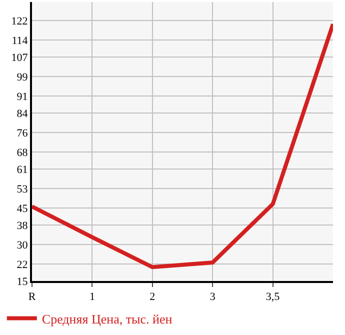  I want to click on y-tick-label: 45, so click(22, 208).